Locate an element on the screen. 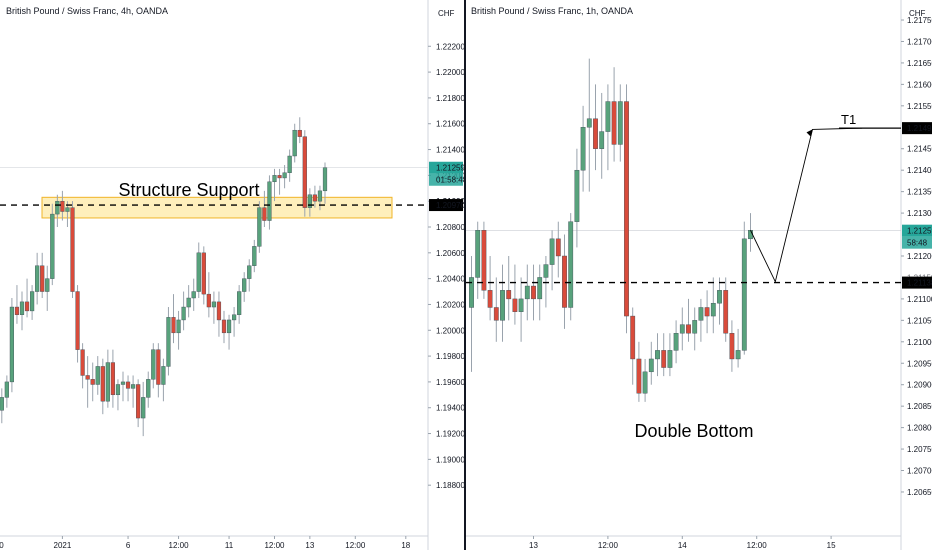  y-tick-label: 1.20600 is located at coordinates (450, 253).